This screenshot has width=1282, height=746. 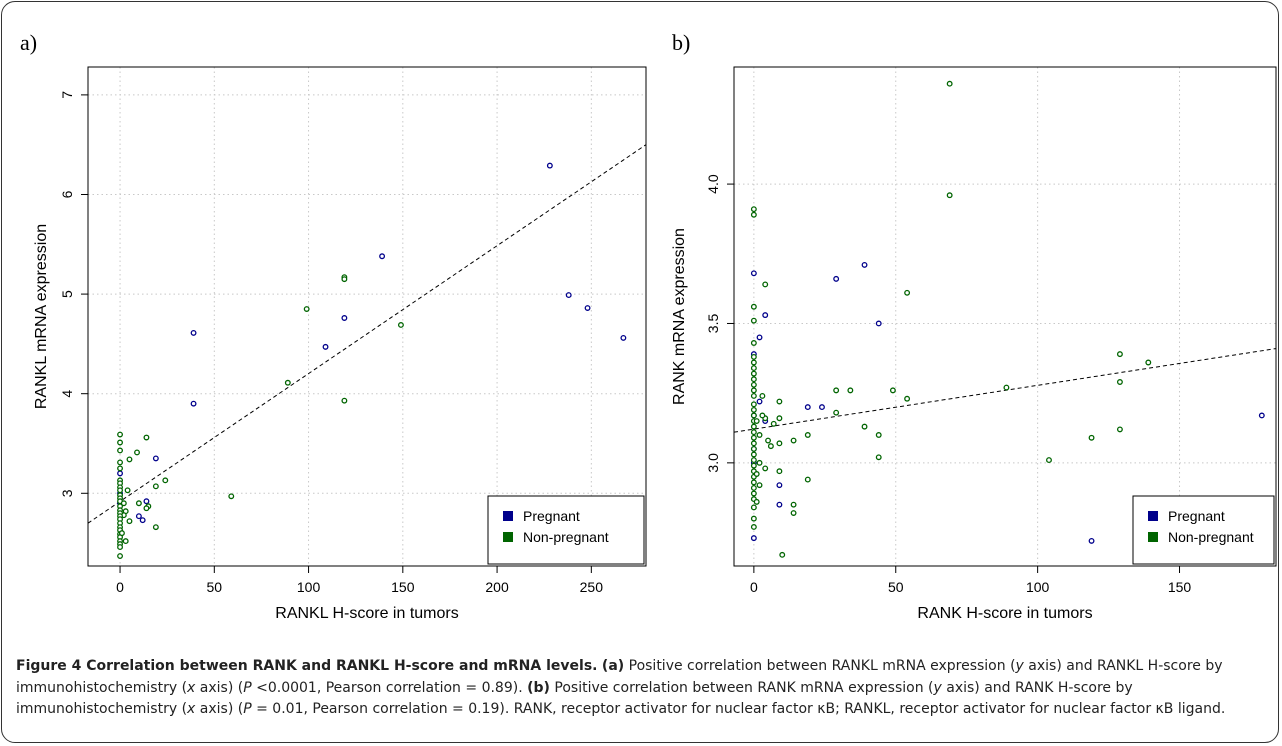 I want to click on caption-part-a-tag: (a), so click(x=613, y=666).